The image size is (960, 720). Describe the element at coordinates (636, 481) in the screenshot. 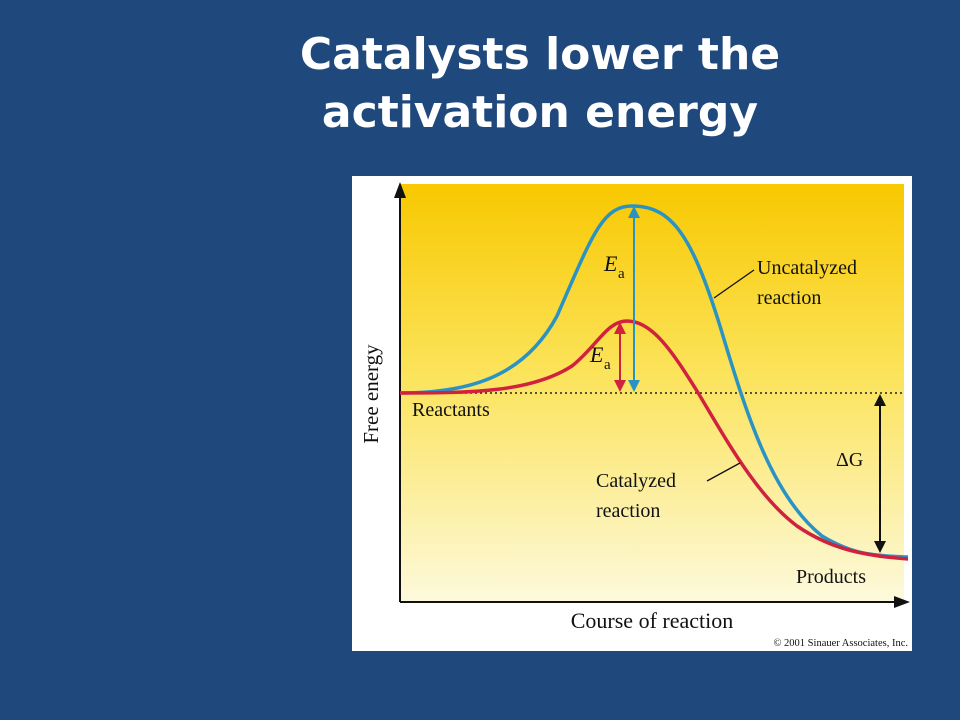

I see `catalyzed-label-line1: Catalyzed` at that location.